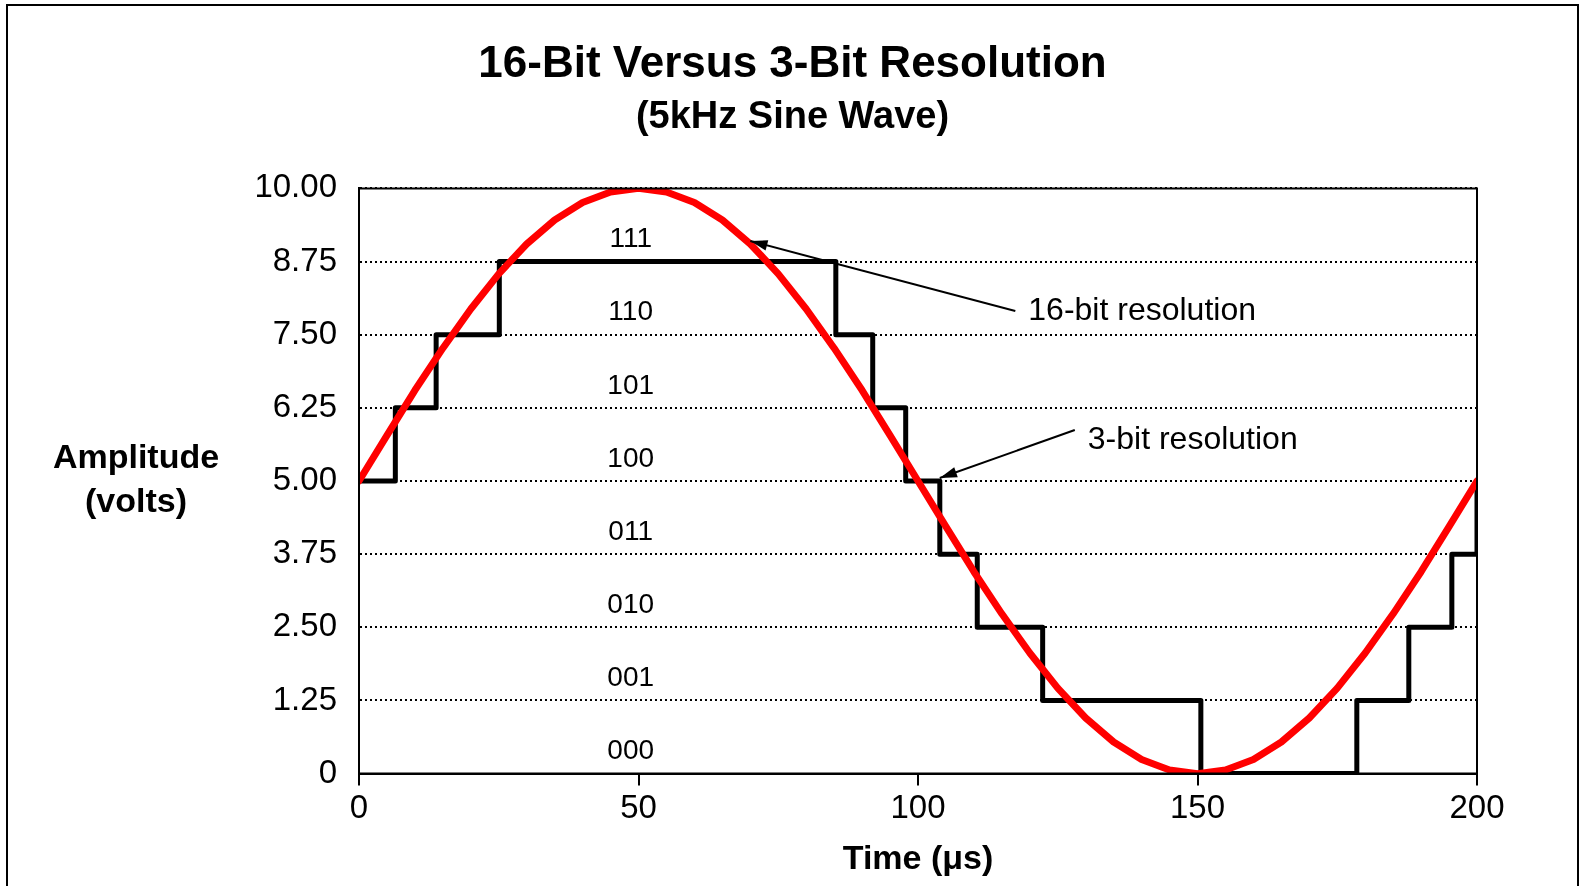  What do you see at coordinates (630, 530) in the screenshot?
I see `annotation: 011` at bounding box center [630, 530].